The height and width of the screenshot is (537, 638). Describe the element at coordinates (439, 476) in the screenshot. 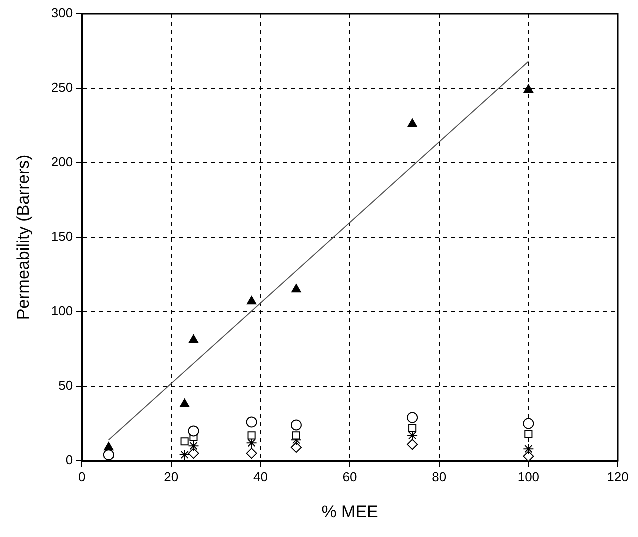

I see `x-tick-label: 80` at that location.